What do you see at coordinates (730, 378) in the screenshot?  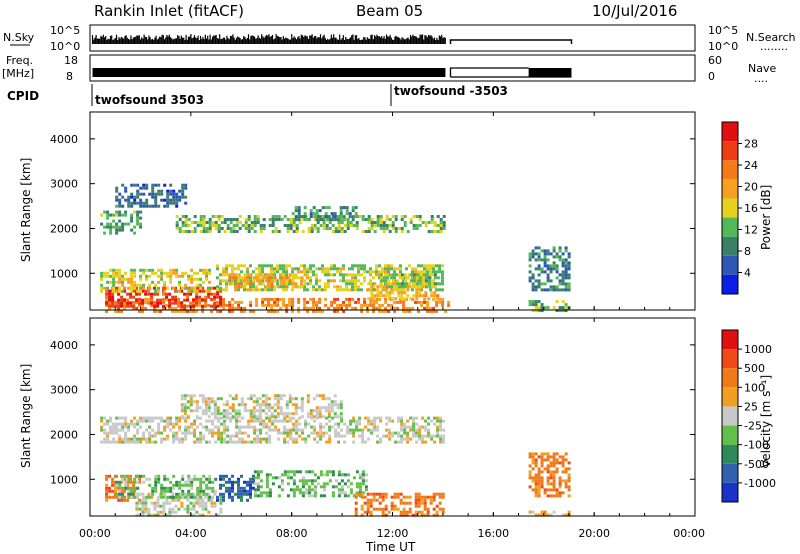 I see `velocity-colorbar-color-swatch` at bounding box center [730, 378].